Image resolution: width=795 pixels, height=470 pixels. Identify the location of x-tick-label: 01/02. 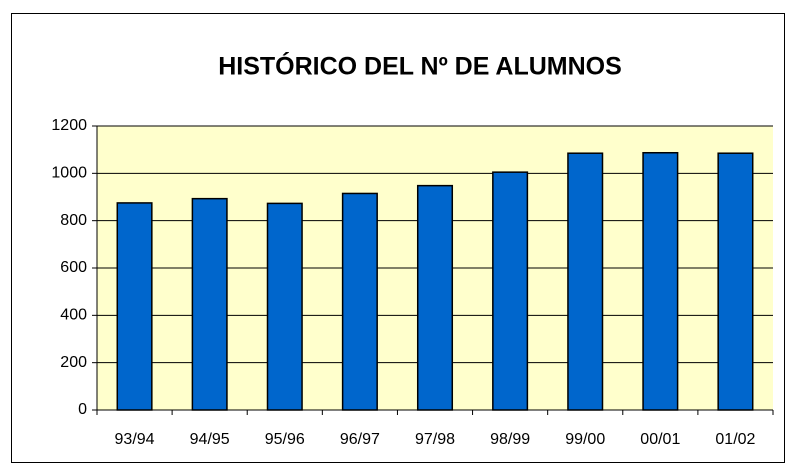
(735, 439).